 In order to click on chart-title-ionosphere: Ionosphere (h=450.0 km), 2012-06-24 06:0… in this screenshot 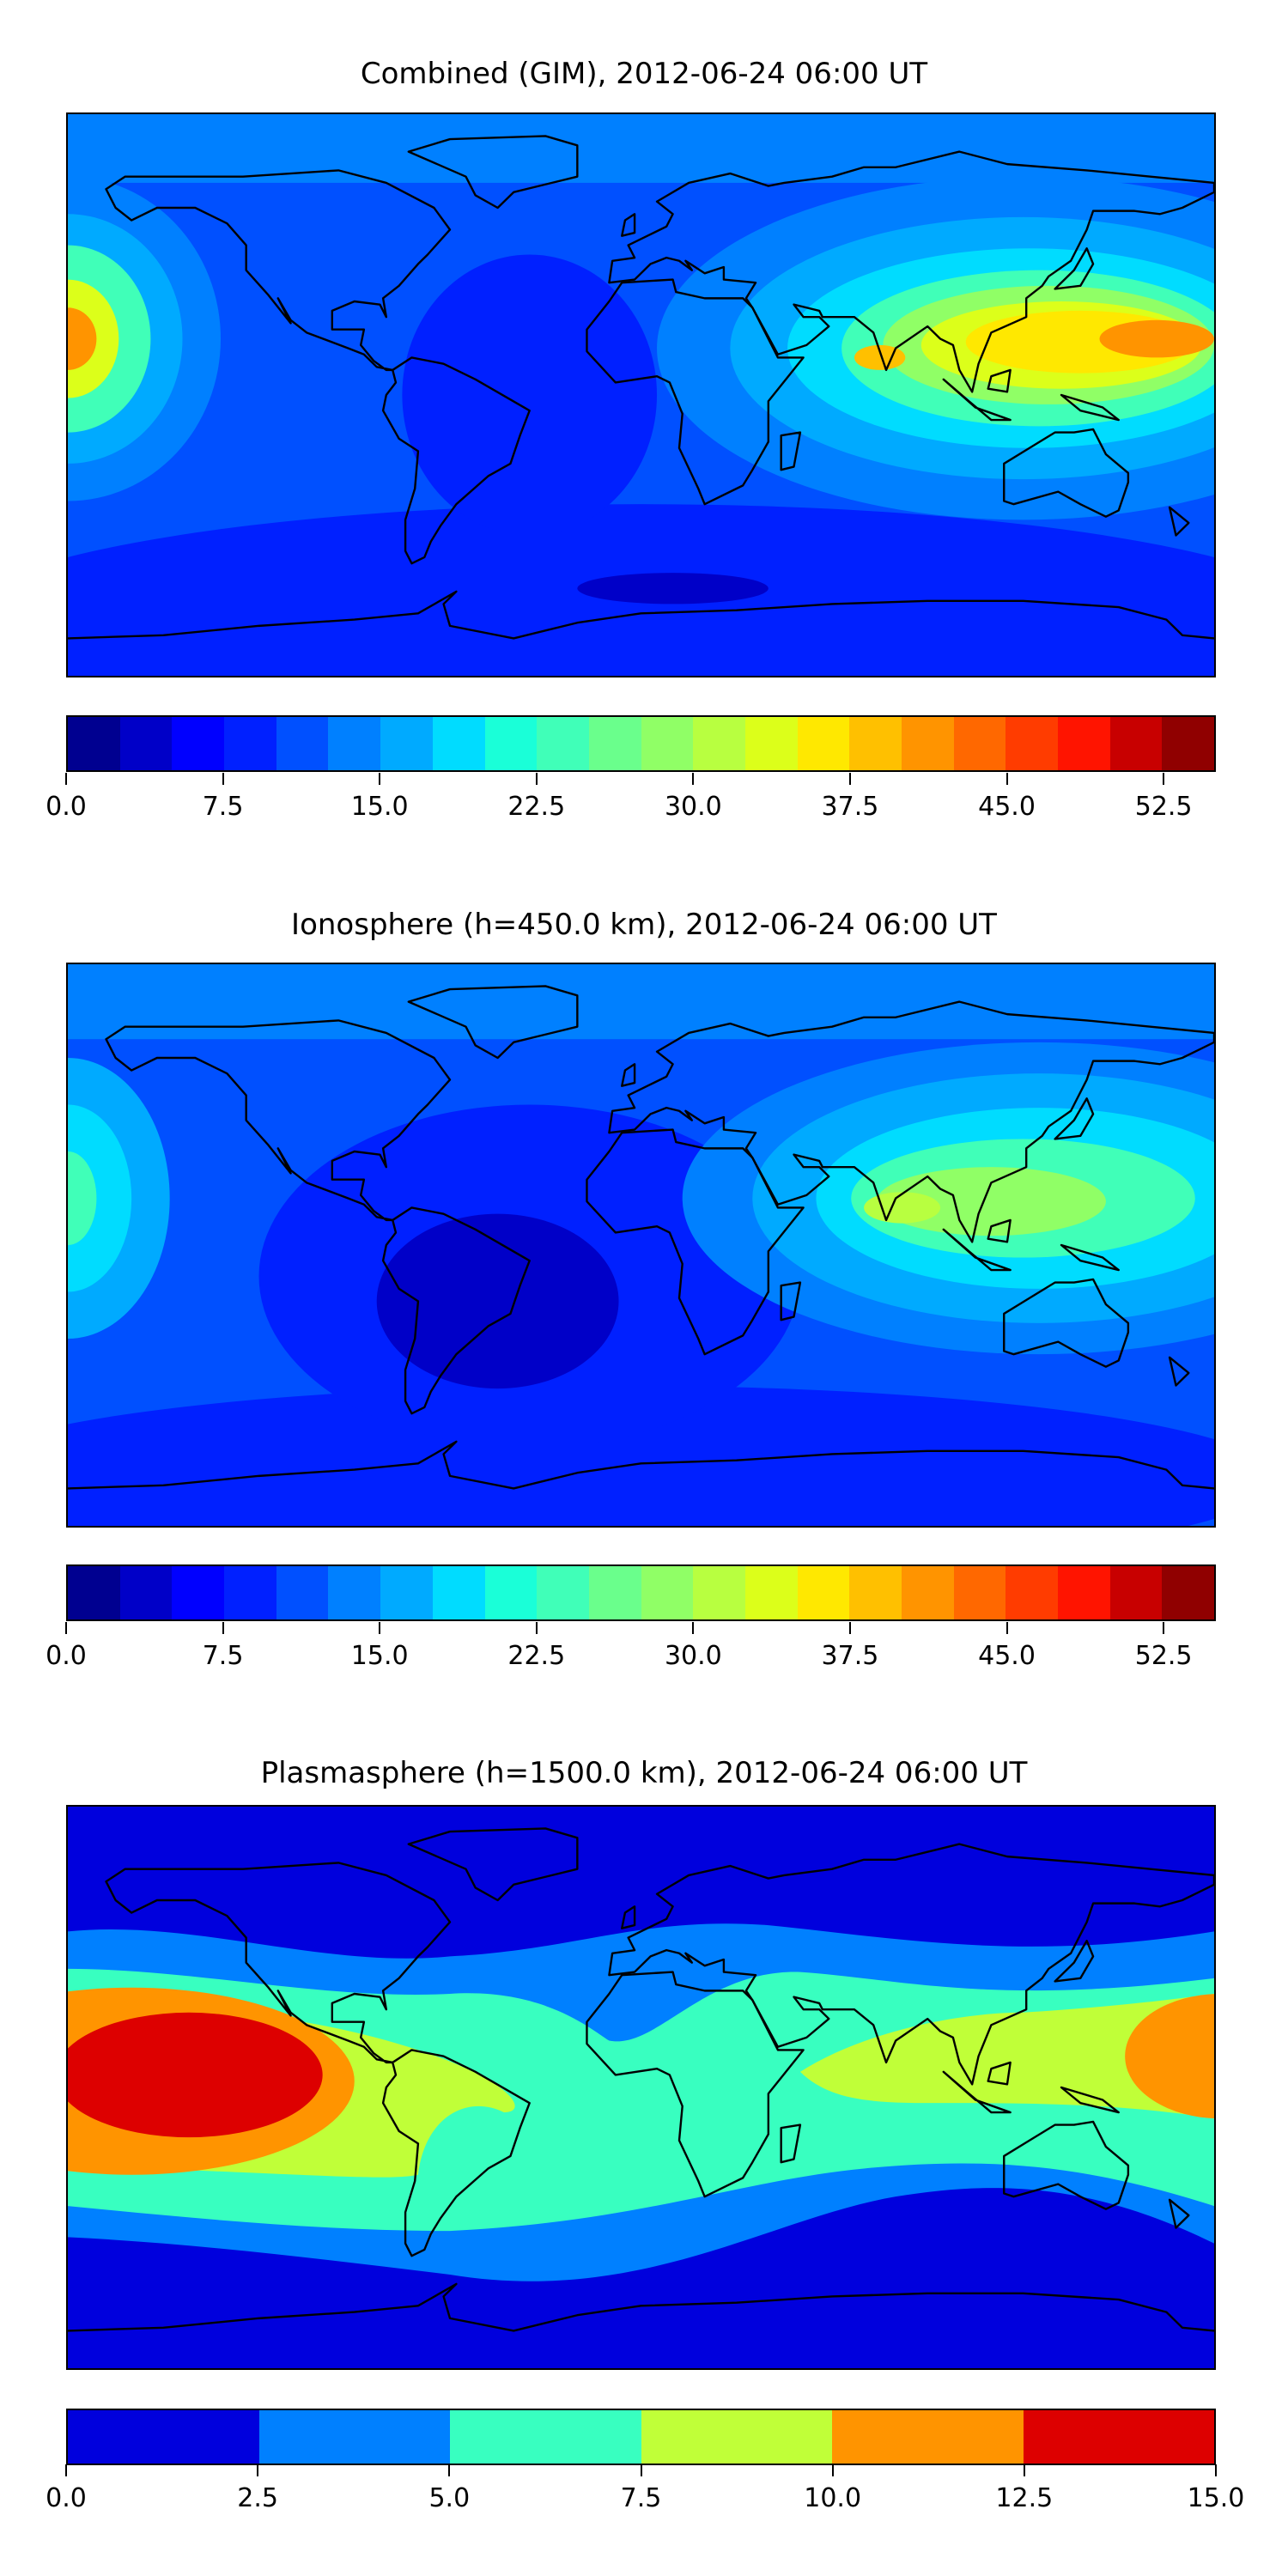, I will do `click(644, 925)`.